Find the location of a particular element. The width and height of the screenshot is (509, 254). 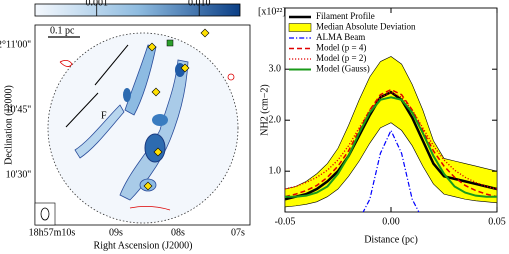

x-tick-label: 0.05 is located at coordinates (497, 221).